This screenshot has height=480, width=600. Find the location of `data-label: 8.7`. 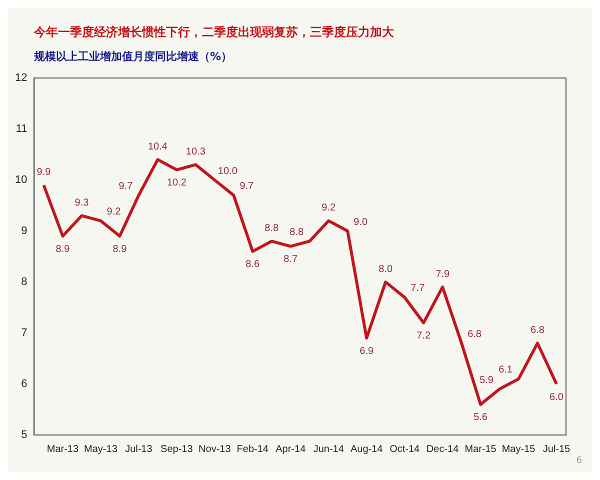

data-label: 8.7 is located at coordinates (291, 260).